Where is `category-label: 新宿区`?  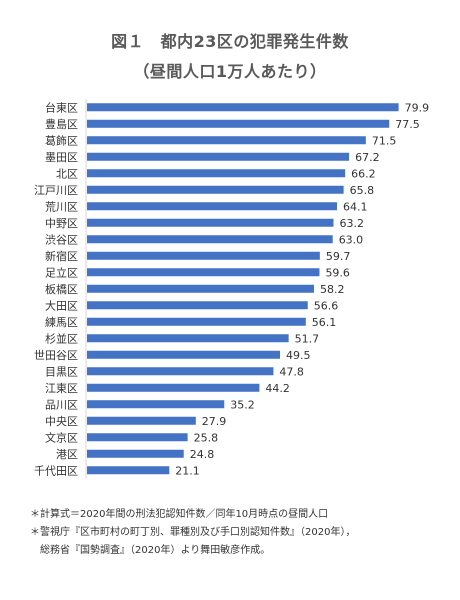 category-label: 新宿区 is located at coordinates (61, 256).